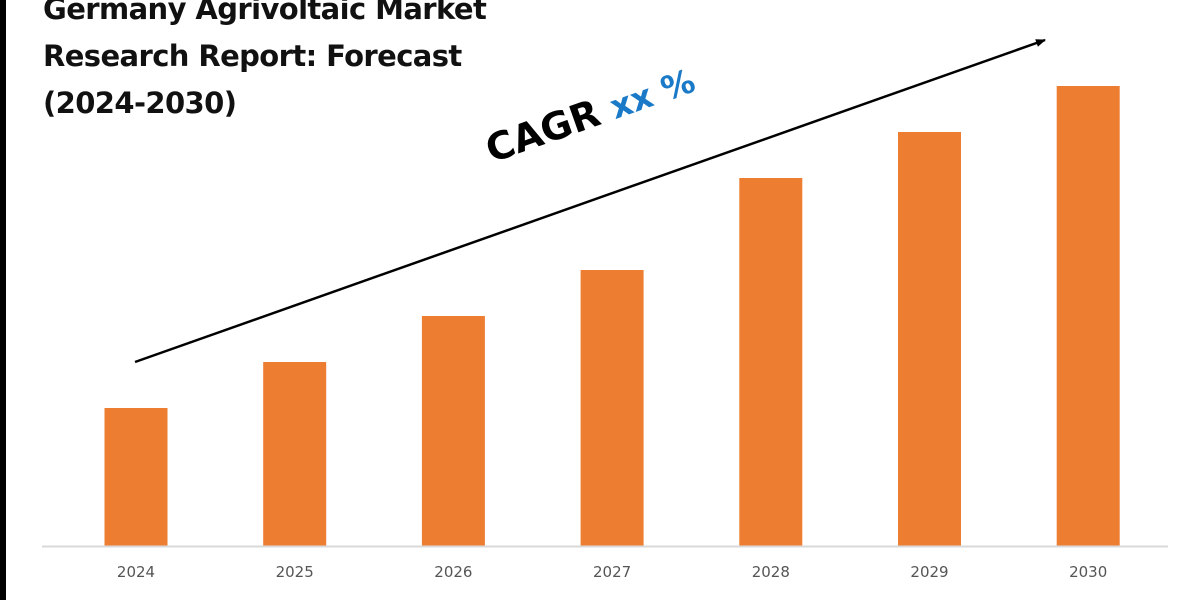 The image size is (1200, 600). What do you see at coordinates (1088, 316) in the screenshot?
I see `bar-2030` at bounding box center [1088, 316].